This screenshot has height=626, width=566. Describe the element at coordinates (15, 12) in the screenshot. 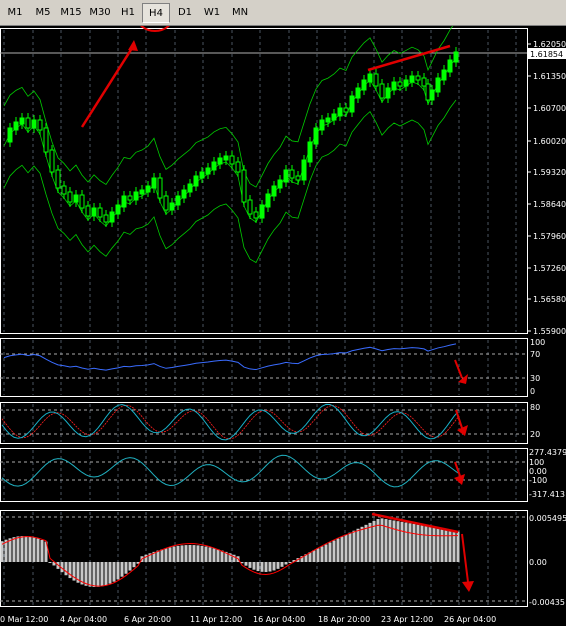

I see `tab-m1: M1` at that location.